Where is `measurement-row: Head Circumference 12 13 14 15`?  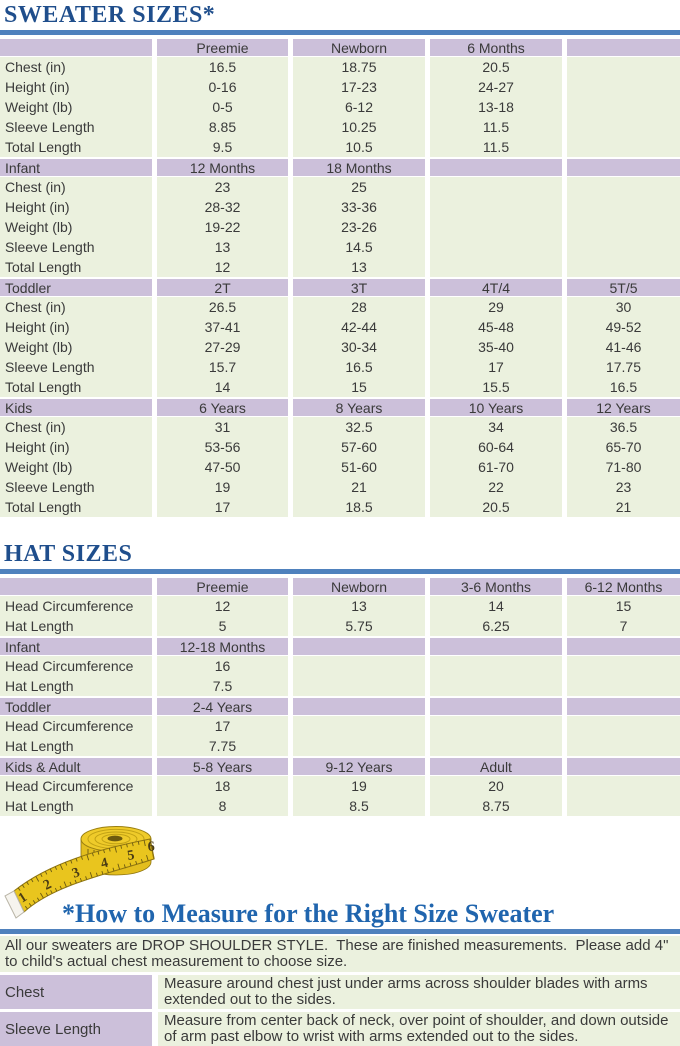 measurement-row: Head Circumference 12 13 14 15 is located at coordinates (340, 606).